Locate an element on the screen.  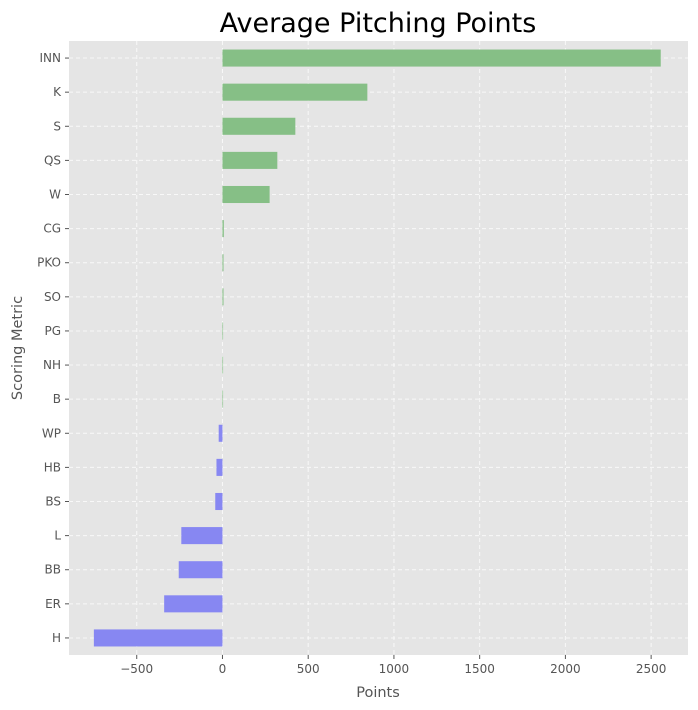
bar-h is located at coordinates (158, 637).